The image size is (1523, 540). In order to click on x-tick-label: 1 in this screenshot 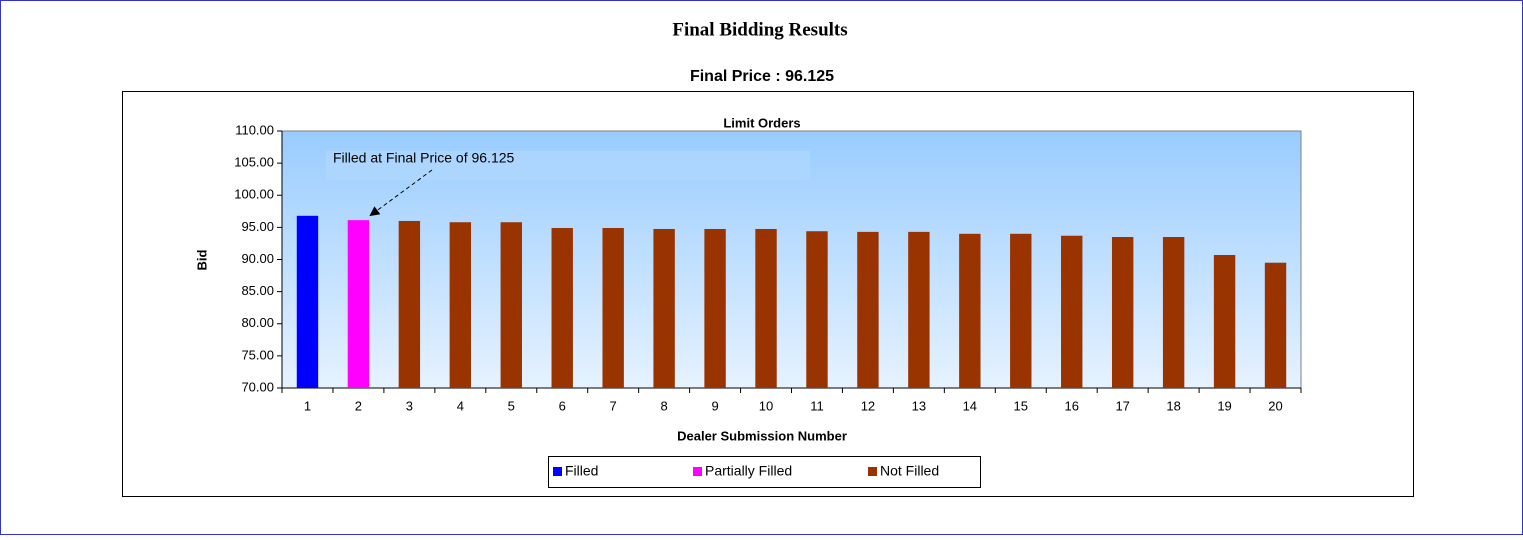, I will do `click(307, 405)`.